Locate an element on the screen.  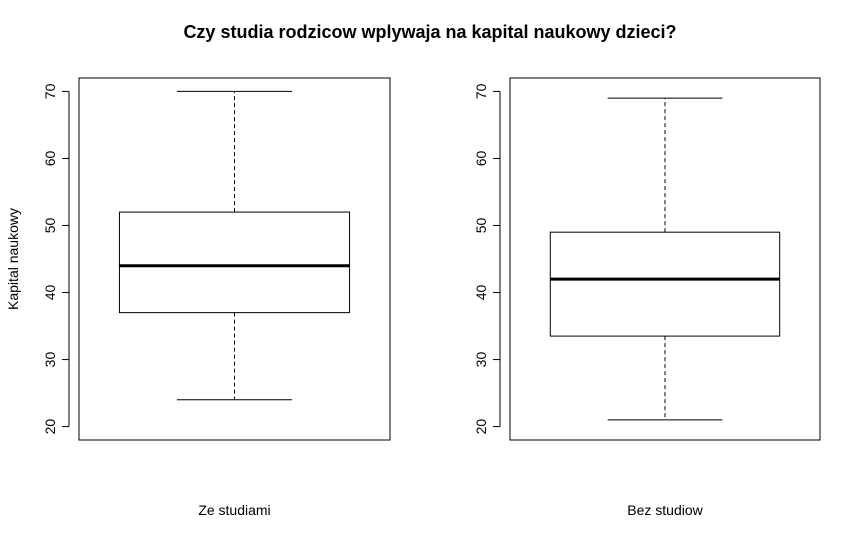
y-axis-label: Kapital naukowy is located at coordinates (13, 259).